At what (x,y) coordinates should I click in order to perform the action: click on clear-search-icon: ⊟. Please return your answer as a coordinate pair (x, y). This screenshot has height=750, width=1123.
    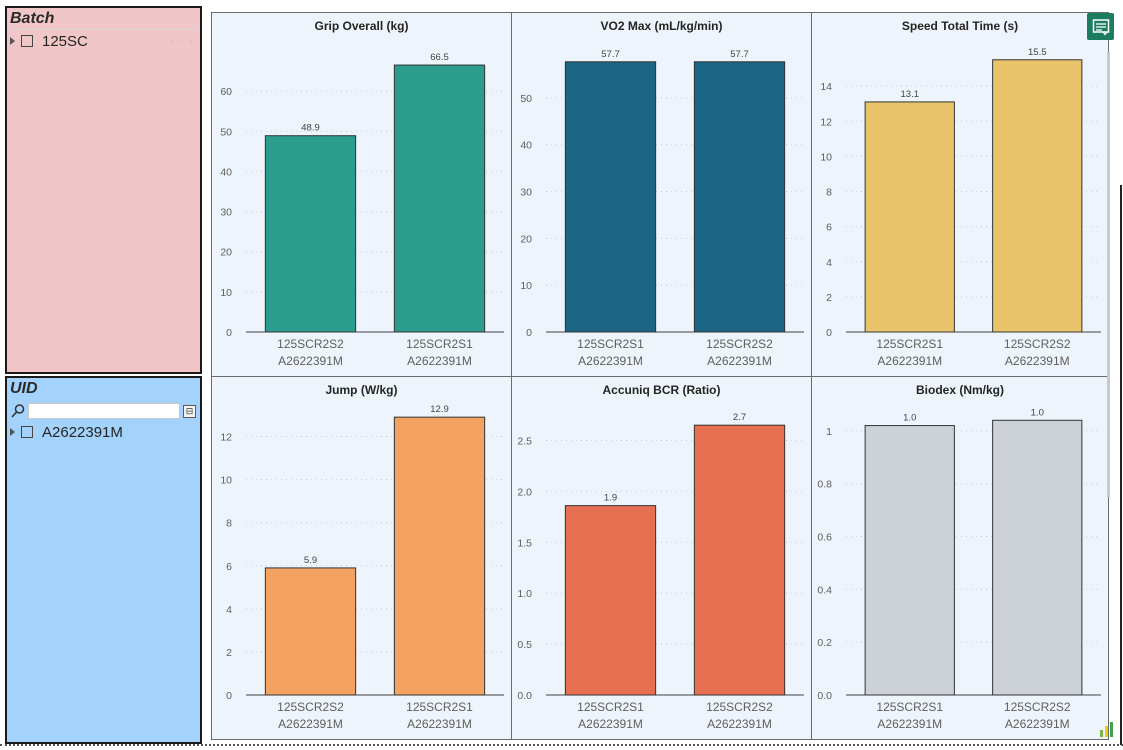
    Looking at the image, I should click on (189, 411).